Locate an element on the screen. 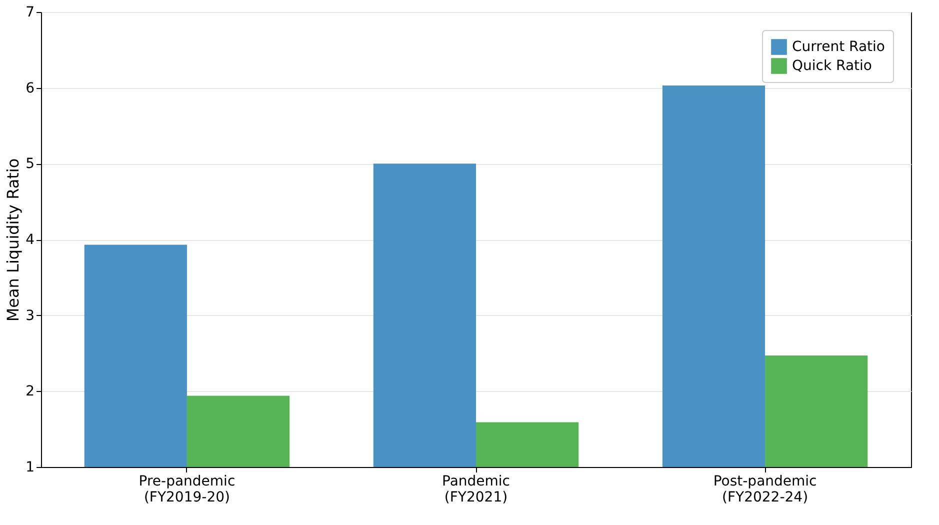 The width and height of the screenshot is (939, 525). y-tick-label: 4 is located at coordinates (30, 240).